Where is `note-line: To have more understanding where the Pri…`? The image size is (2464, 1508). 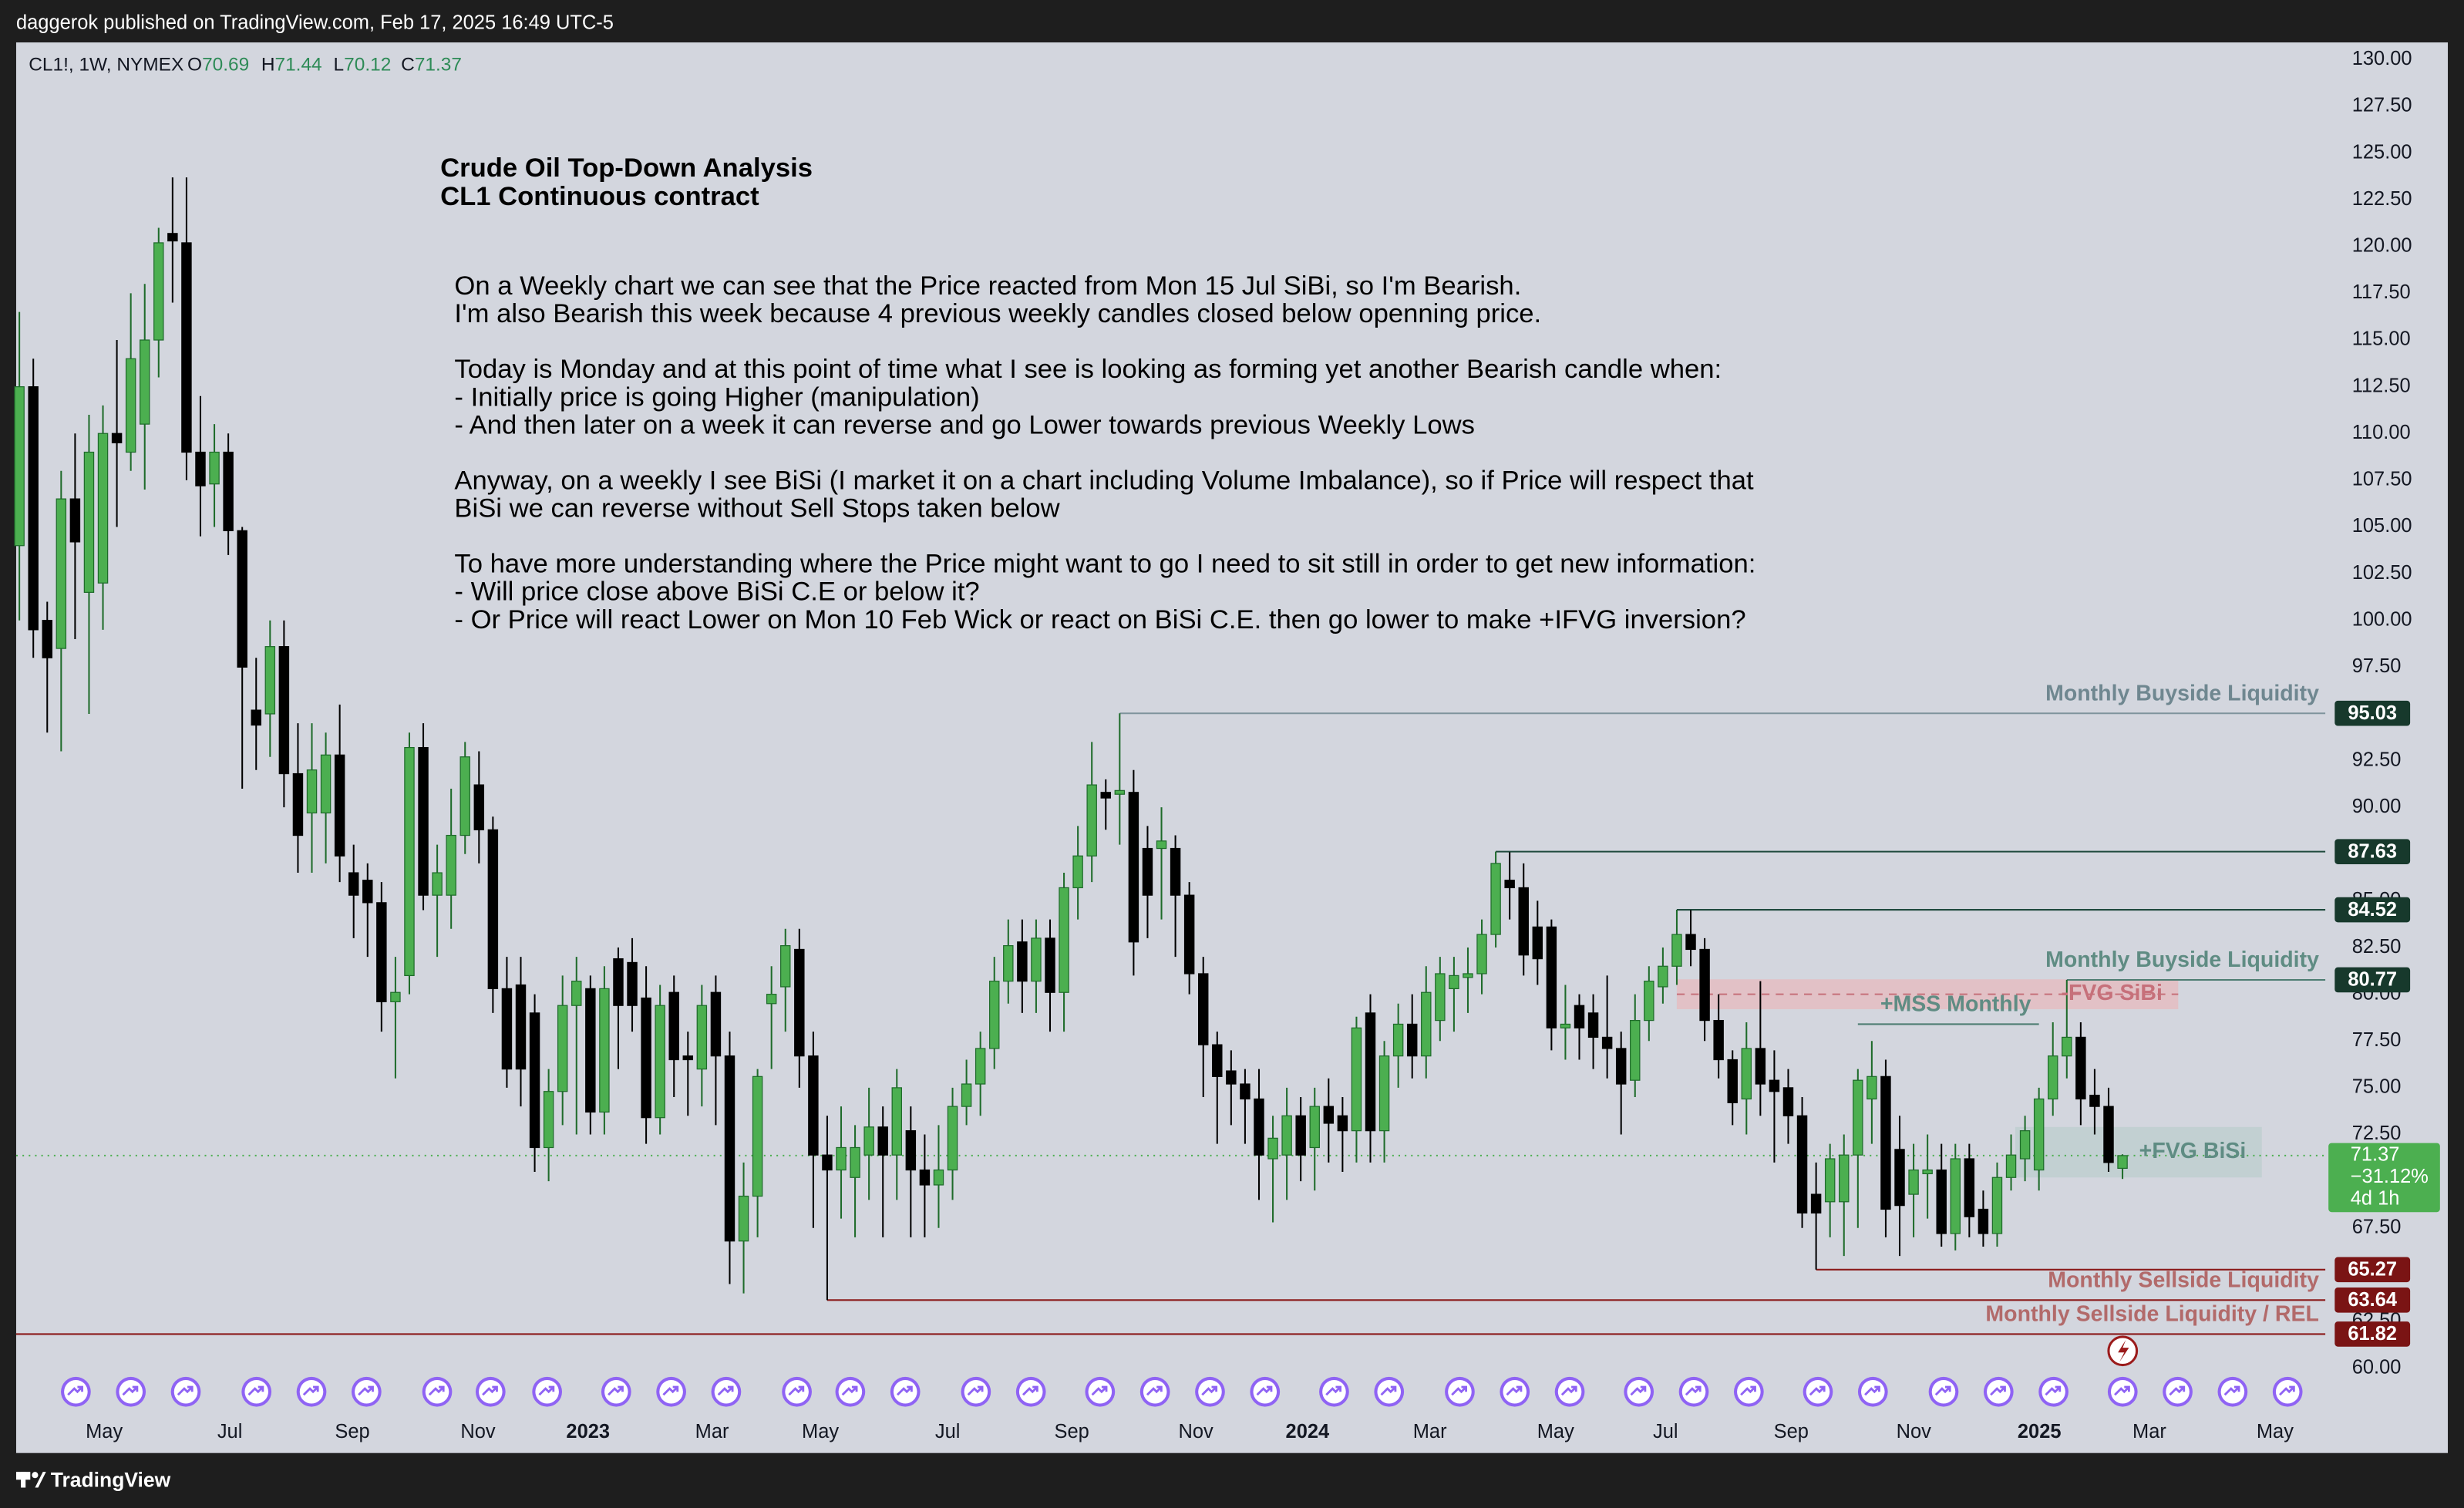 note-line: To have more understanding where the Pri… is located at coordinates (1104, 564).